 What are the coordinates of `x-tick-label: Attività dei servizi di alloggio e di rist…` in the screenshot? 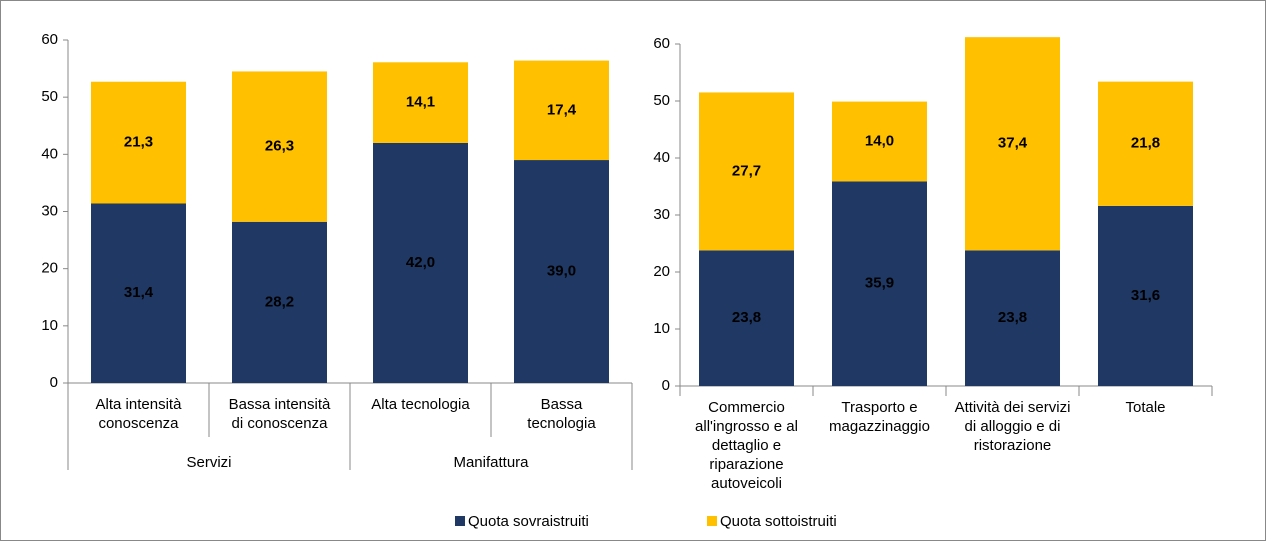 It's located at (1013, 426).